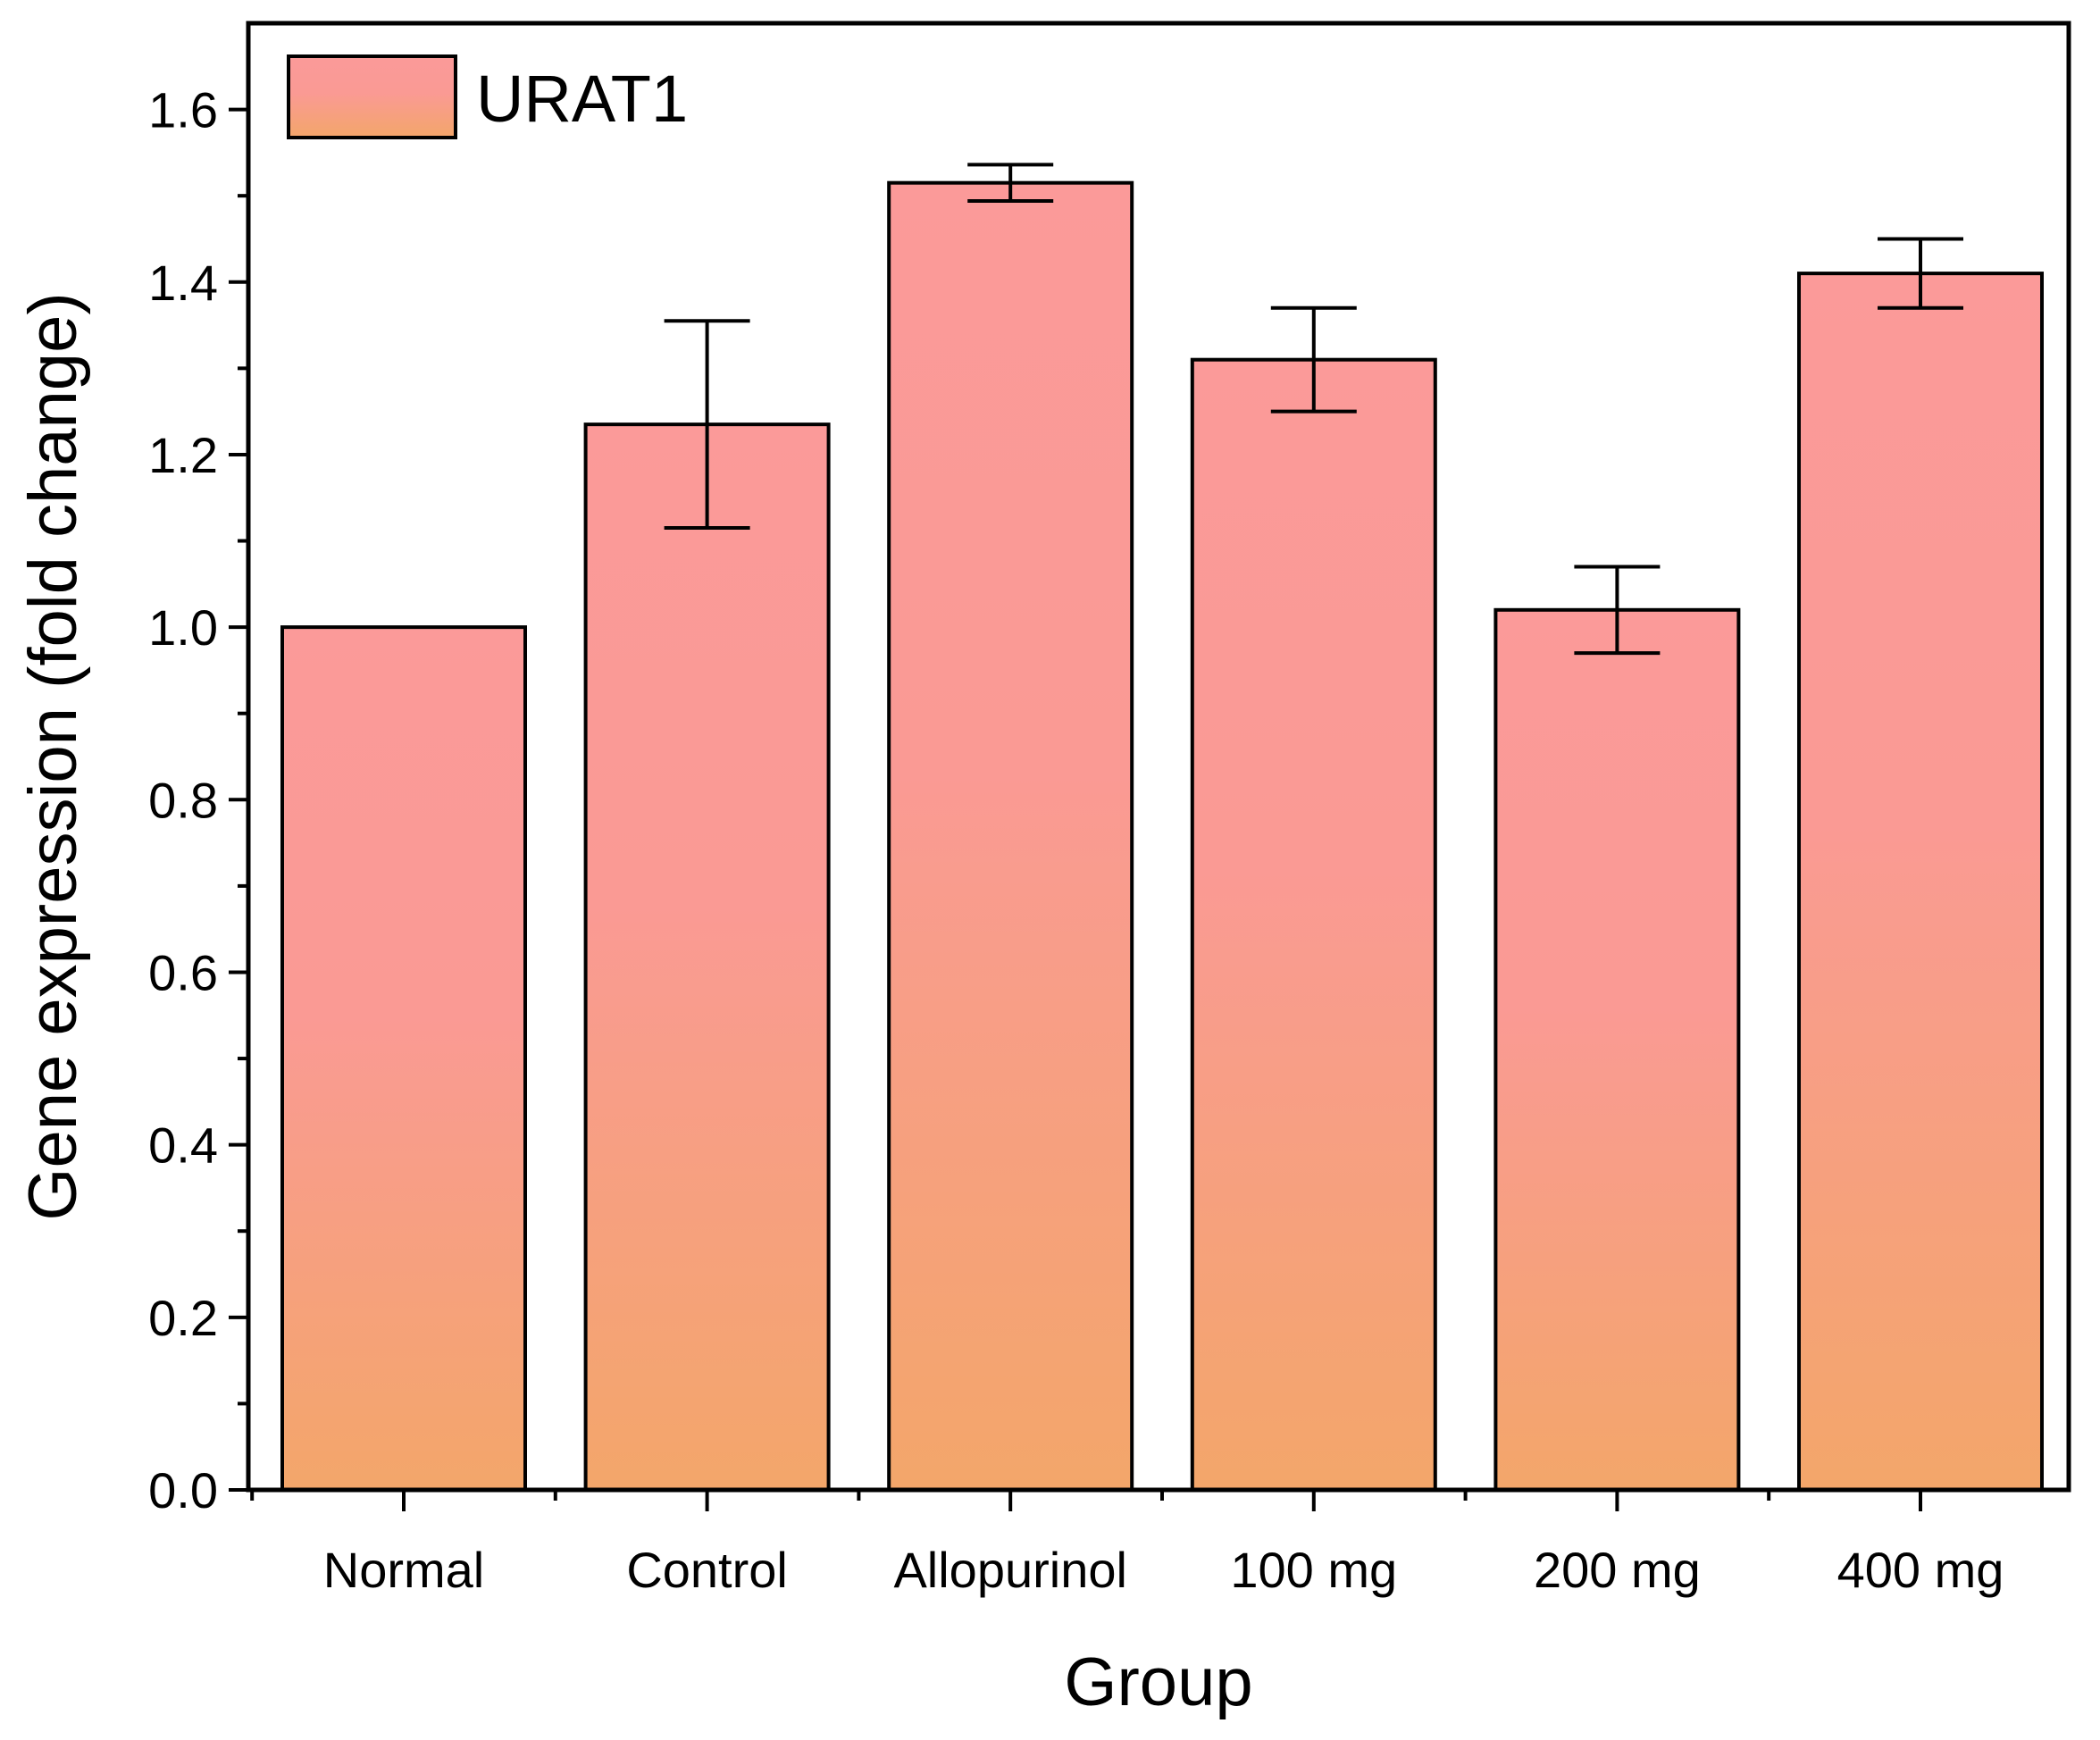 The image size is (2100, 1740). I want to click on x-tick-label: Control, so click(707, 1570).